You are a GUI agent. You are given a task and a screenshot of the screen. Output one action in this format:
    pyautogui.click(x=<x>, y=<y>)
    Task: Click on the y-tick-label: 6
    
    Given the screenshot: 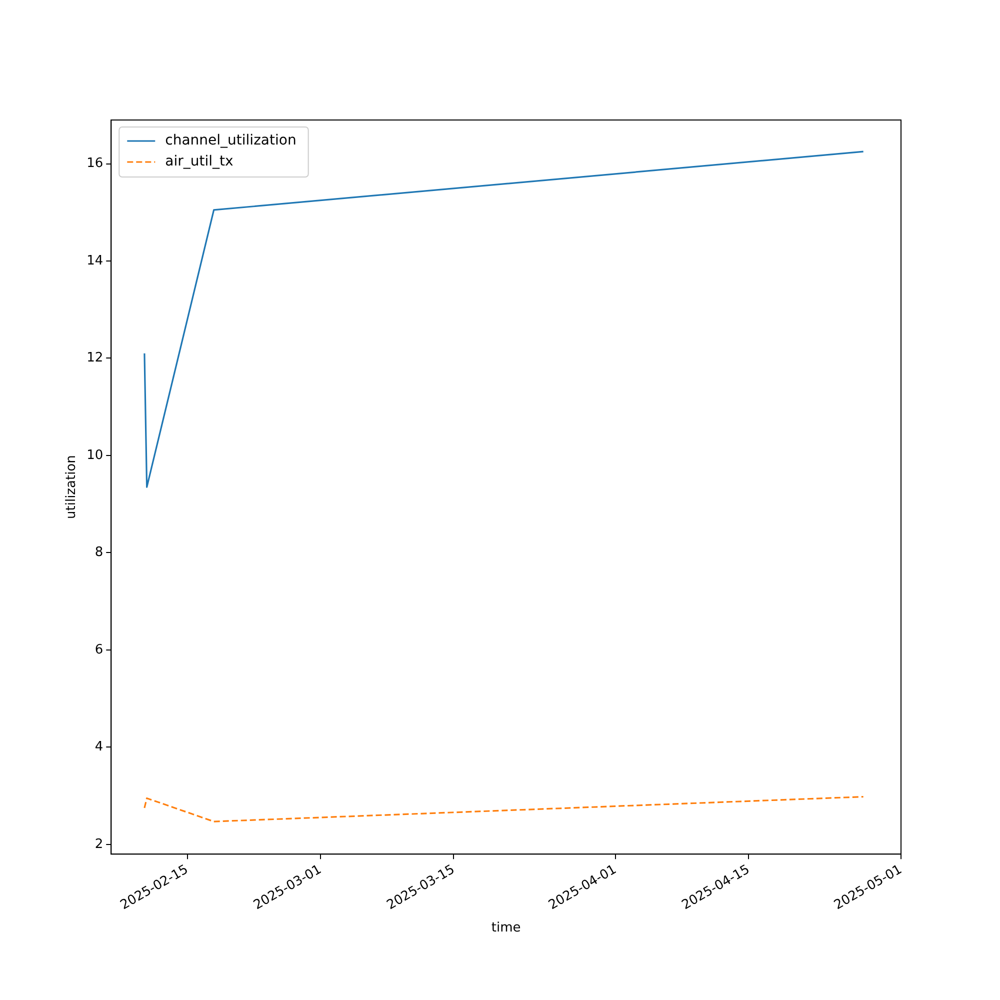 What is the action you would take?
    pyautogui.click(x=99, y=650)
    